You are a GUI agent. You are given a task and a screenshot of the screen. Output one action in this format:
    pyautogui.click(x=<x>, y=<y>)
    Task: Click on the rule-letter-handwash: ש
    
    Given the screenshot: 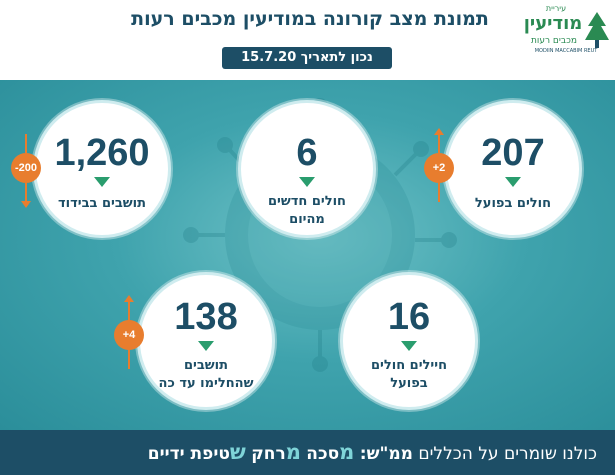 What is the action you would take?
    pyautogui.click(x=237, y=452)
    